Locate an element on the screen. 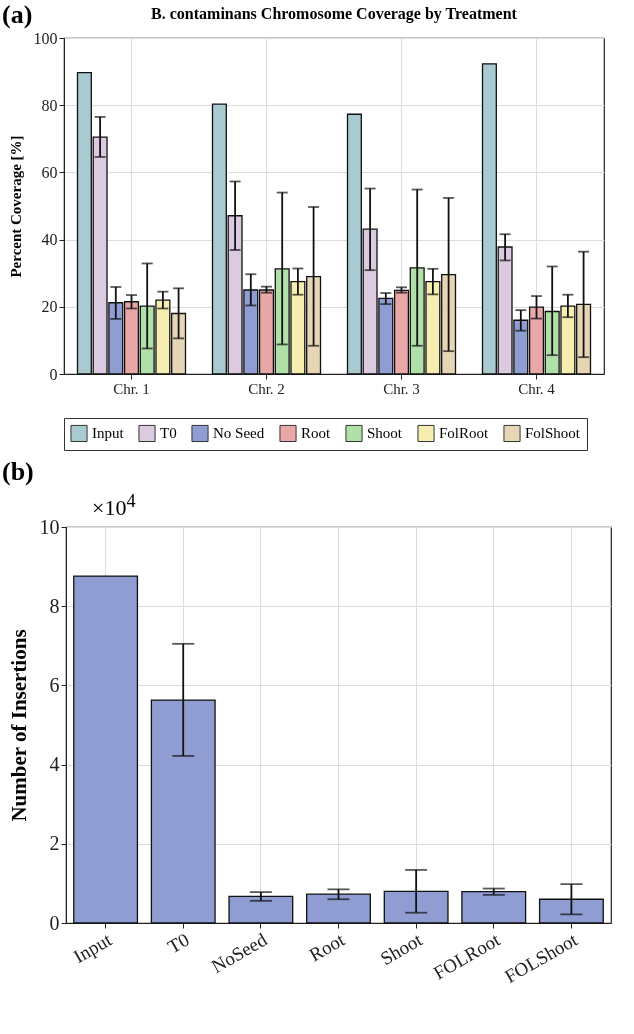 The width and height of the screenshot is (634, 1034). legend-label: No Seed is located at coordinates (239, 433).